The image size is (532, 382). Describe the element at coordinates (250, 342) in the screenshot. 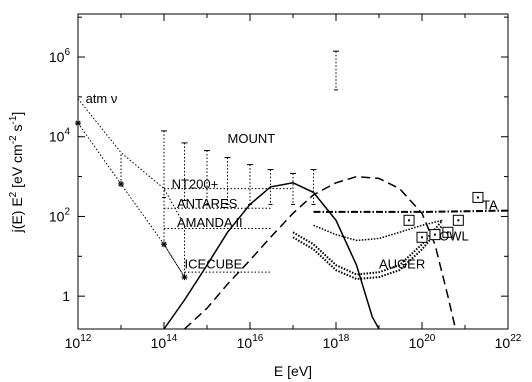

I see `x-tick-label: 1016` at that location.